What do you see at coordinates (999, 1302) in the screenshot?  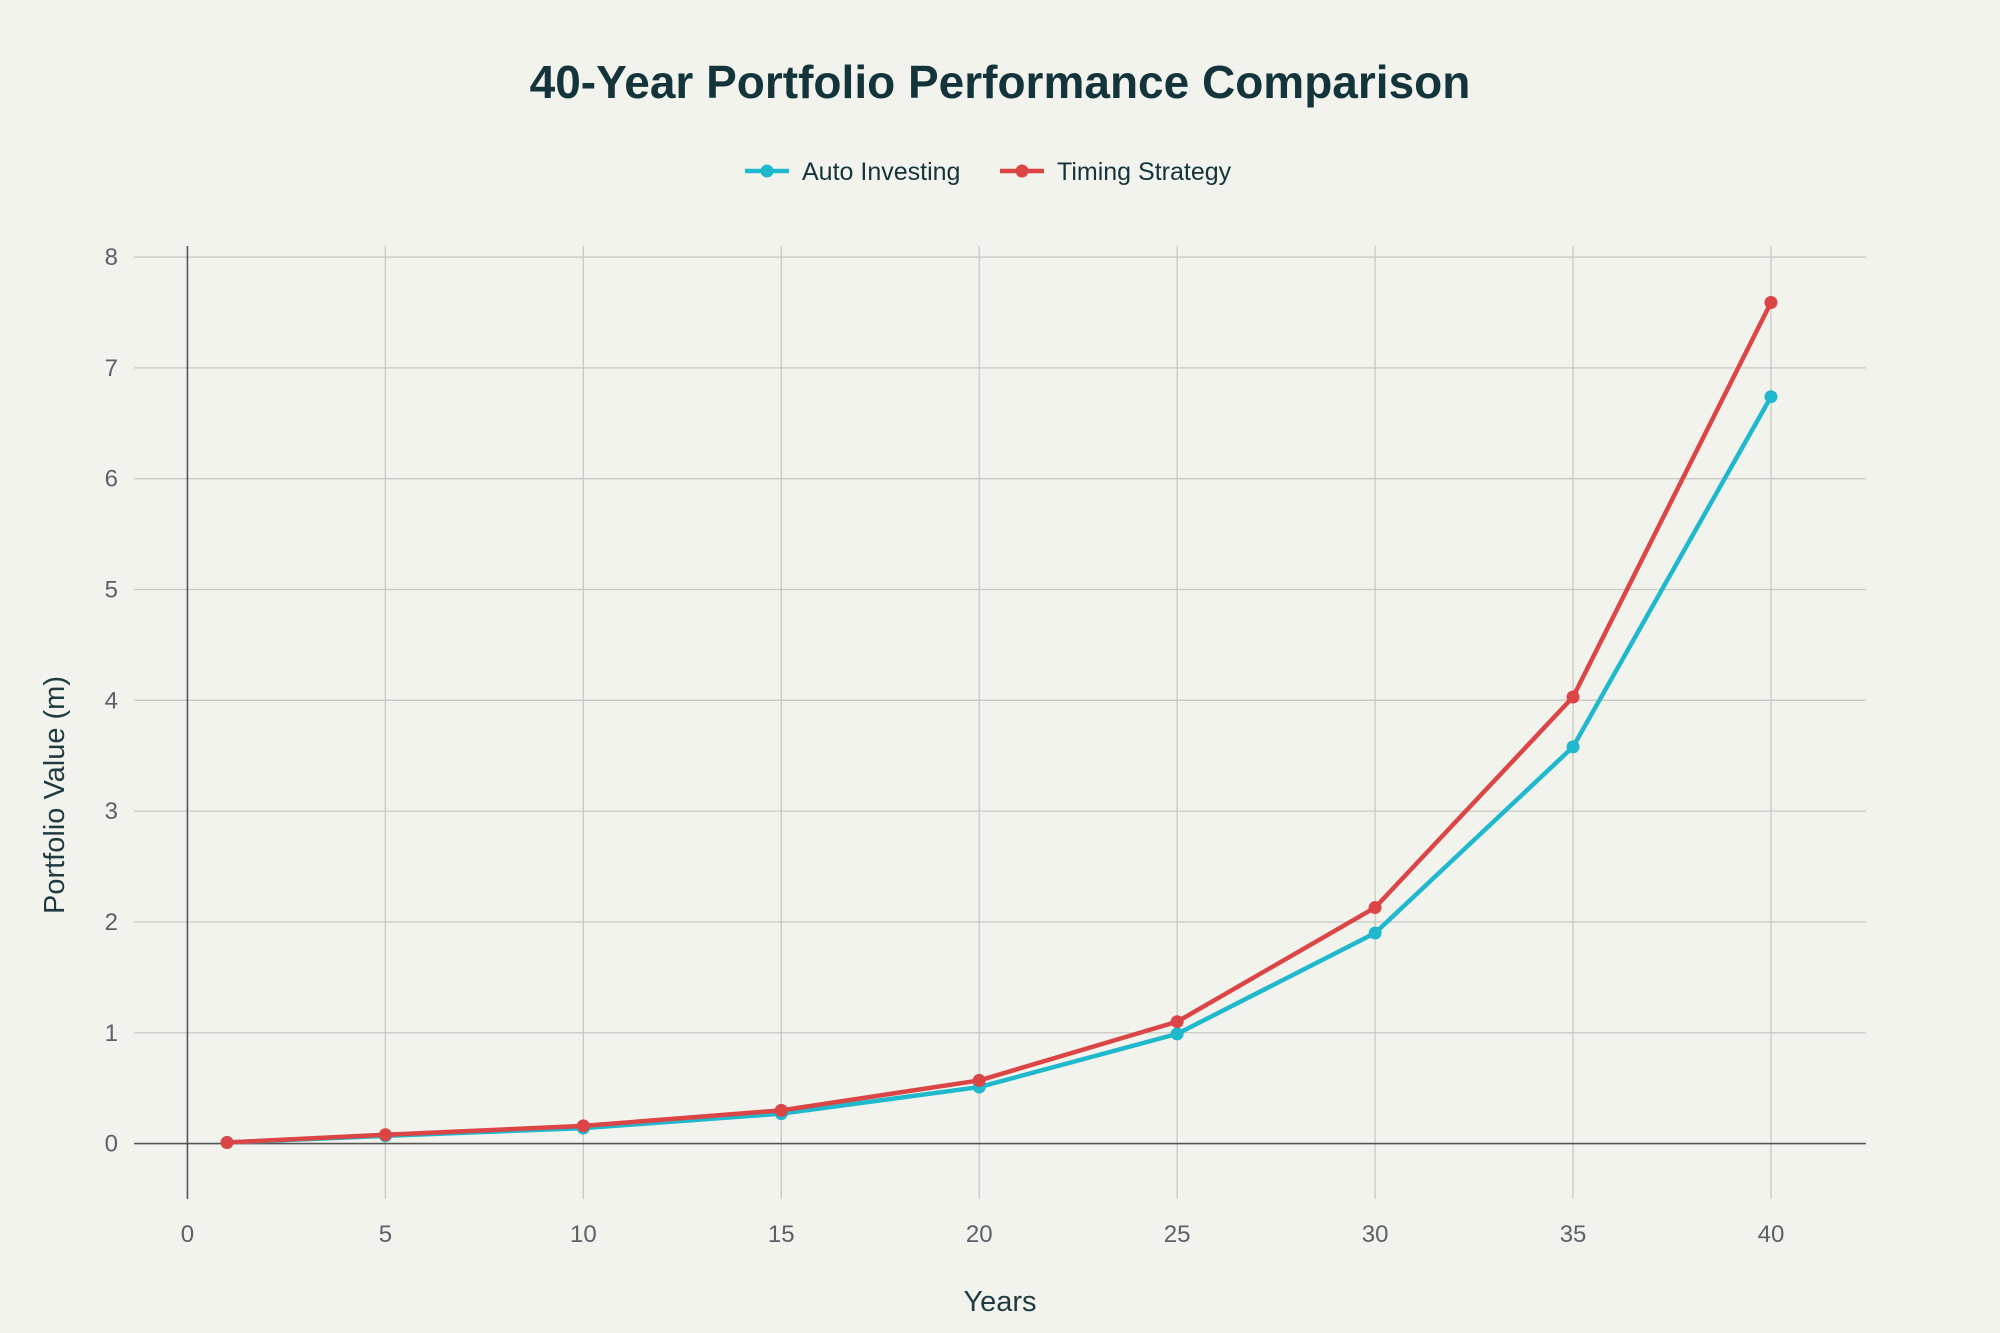 I see `x-axis-title: Years` at bounding box center [999, 1302].